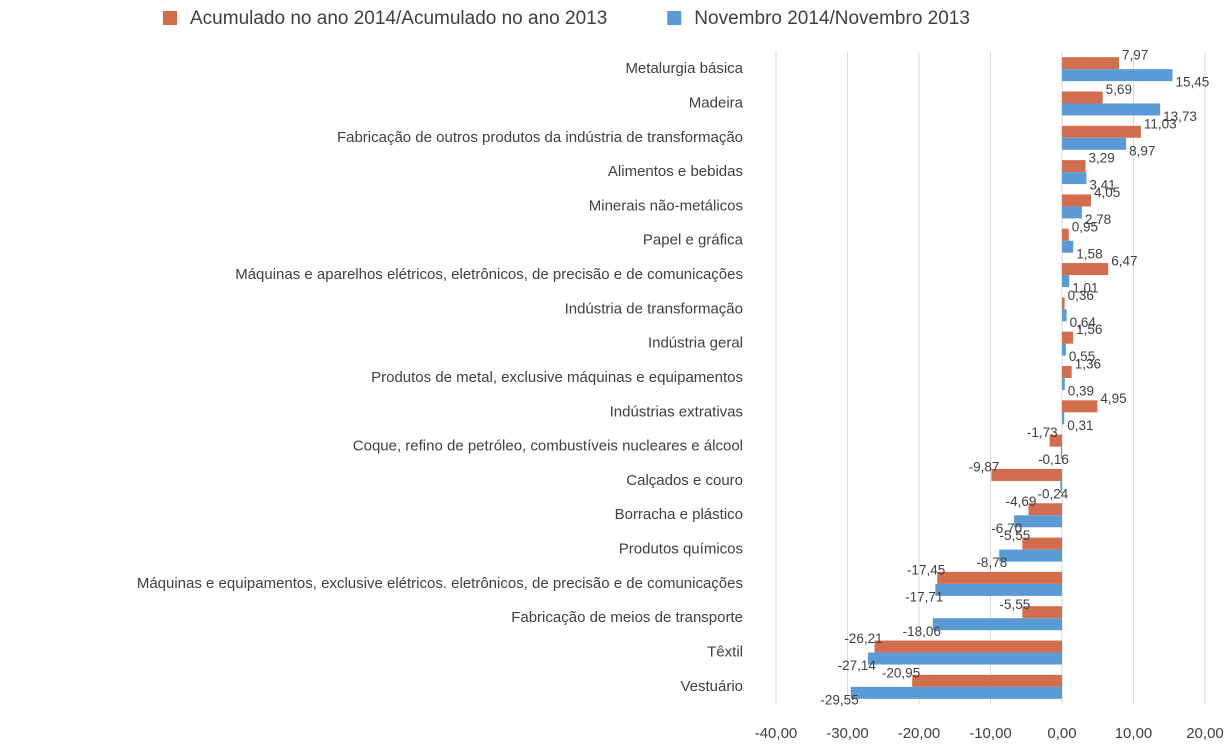 Image resolution: width=1231 pixels, height=747 pixels. I want to click on x-tick-label: 10,00, so click(1134, 733).